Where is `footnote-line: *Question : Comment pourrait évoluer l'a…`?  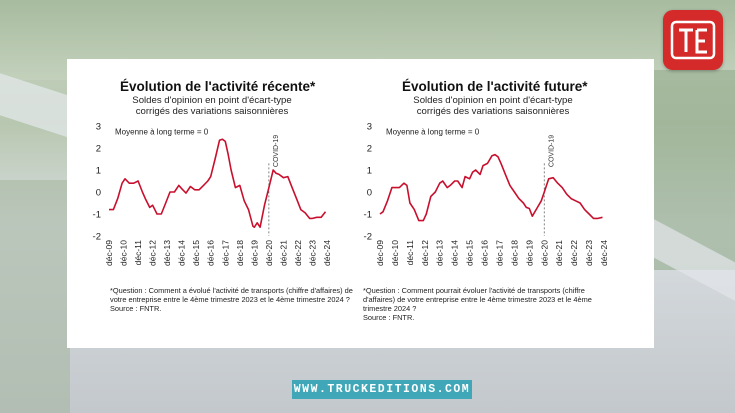 footnote-line: *Question : Comment pourrait évoluer l'a… is located at coordinates (474, 290).